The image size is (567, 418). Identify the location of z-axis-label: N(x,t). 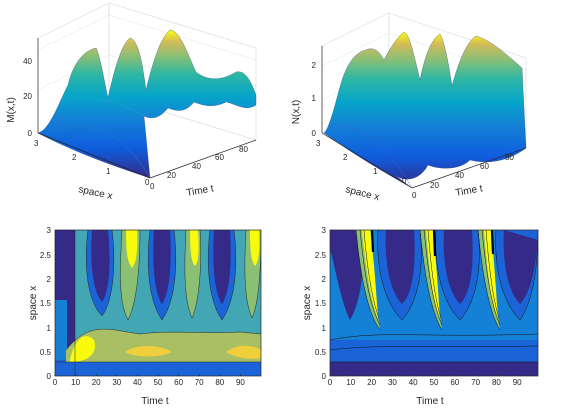
(296, 112).